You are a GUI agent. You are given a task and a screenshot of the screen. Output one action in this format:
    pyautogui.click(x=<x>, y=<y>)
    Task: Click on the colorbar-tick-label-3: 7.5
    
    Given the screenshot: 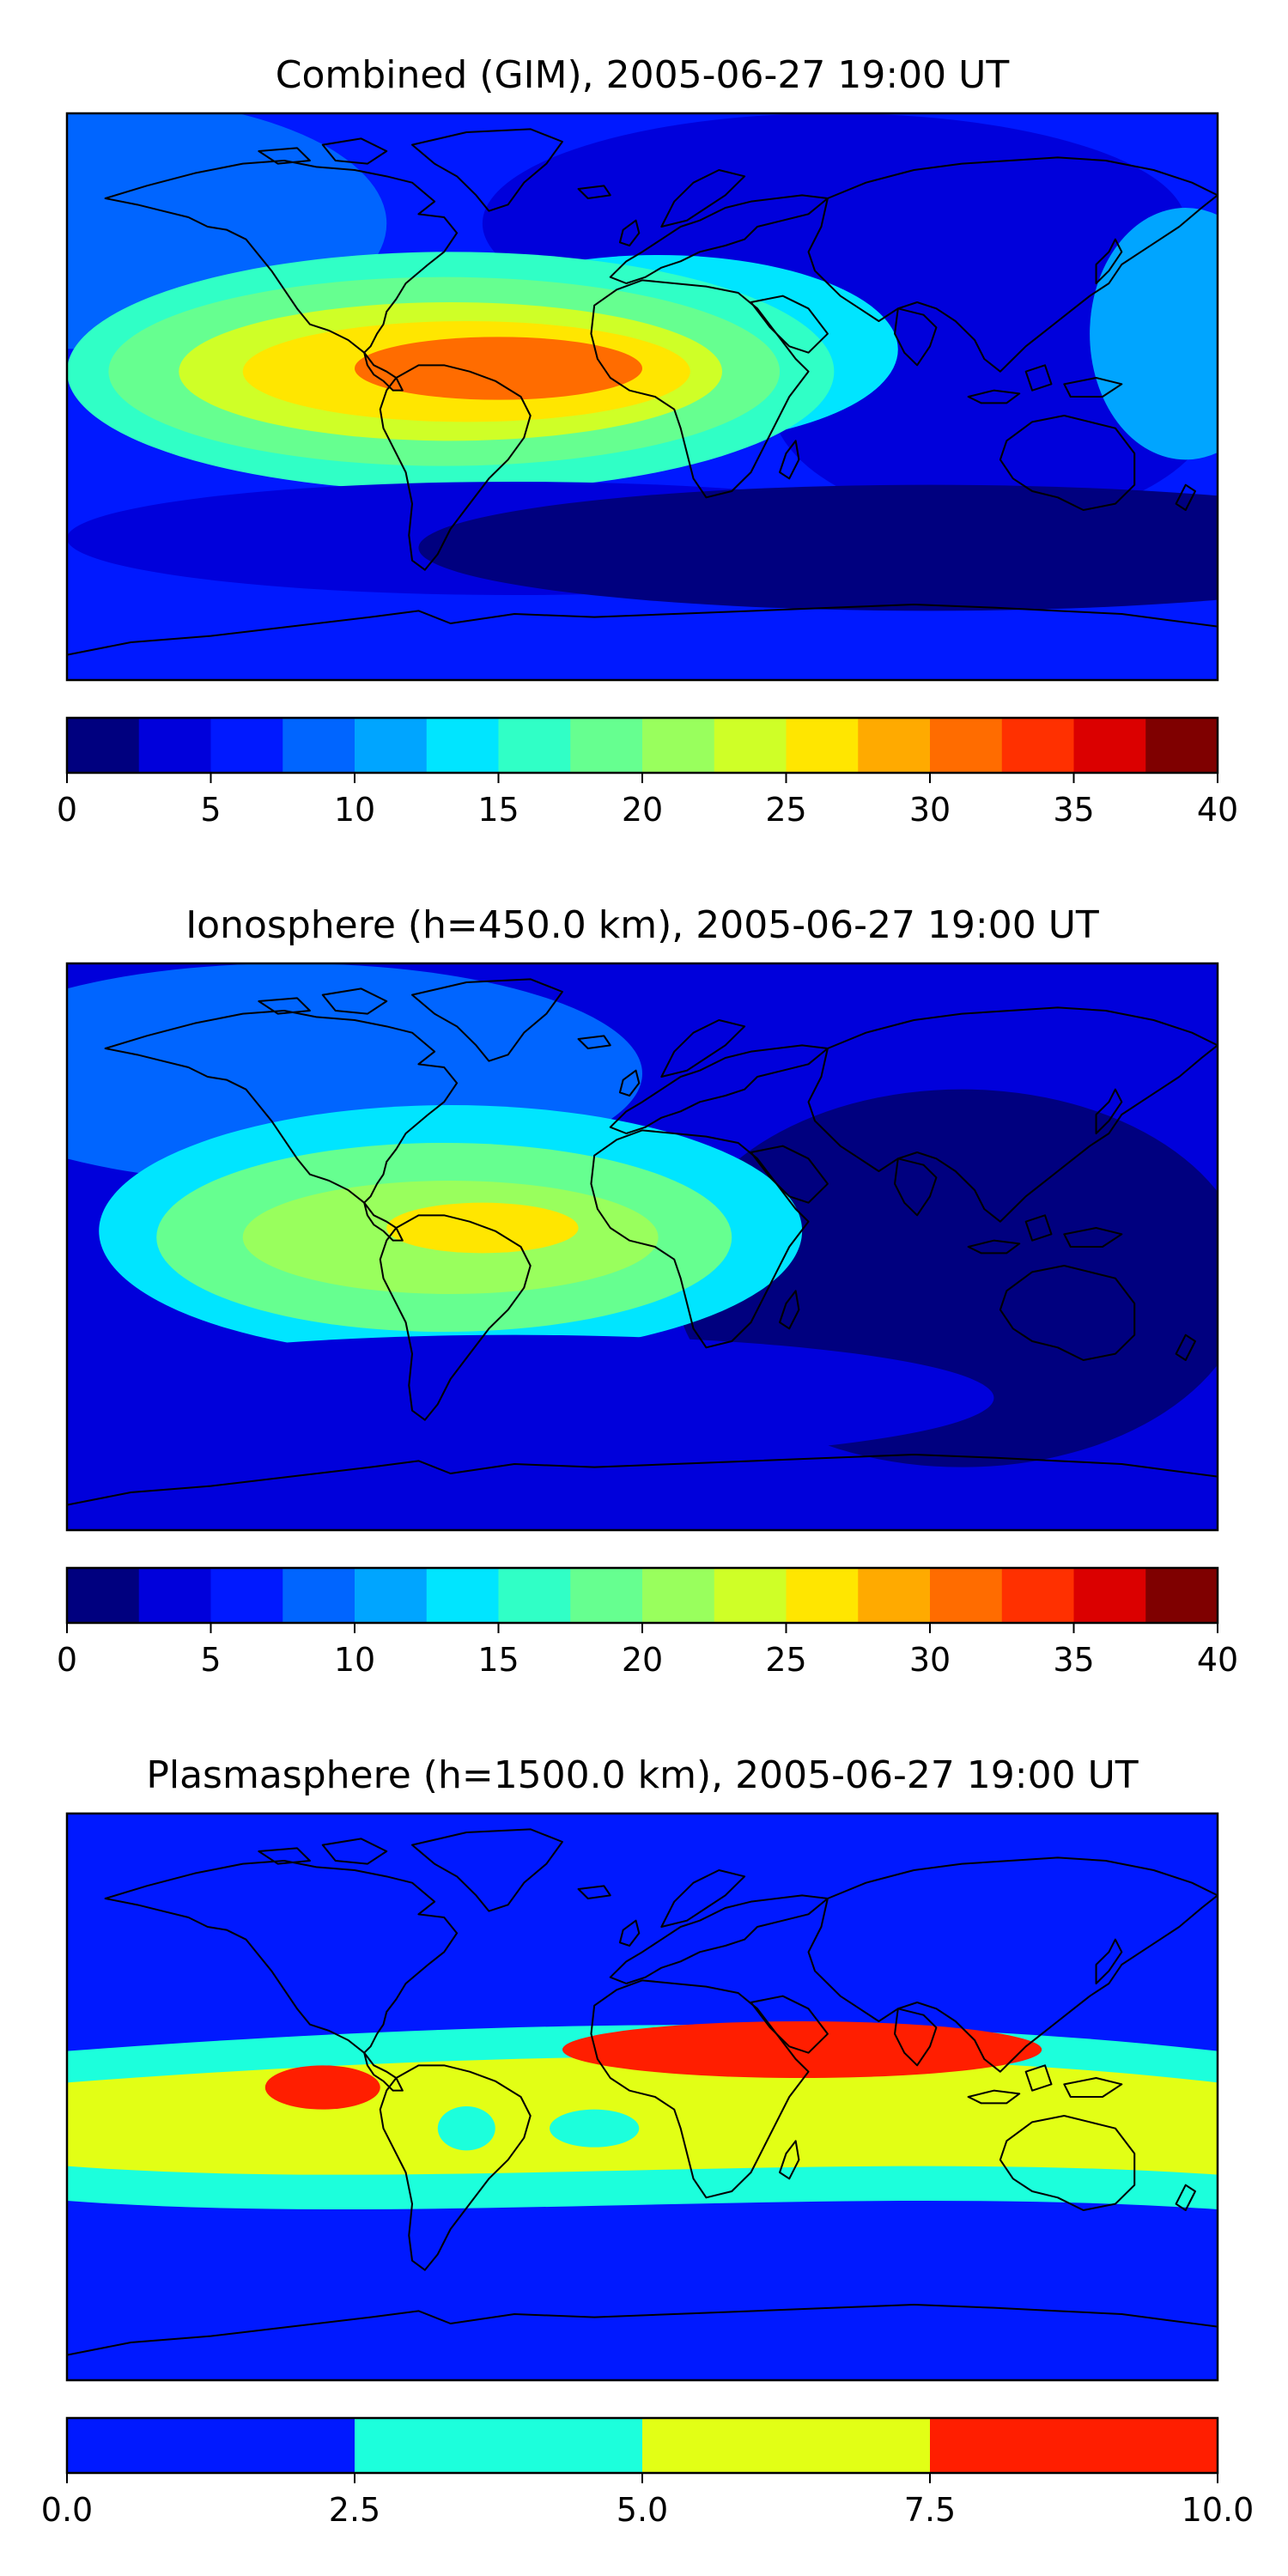 What is the action you would take?
    pyautogui.click(x=930, y=2510)
    